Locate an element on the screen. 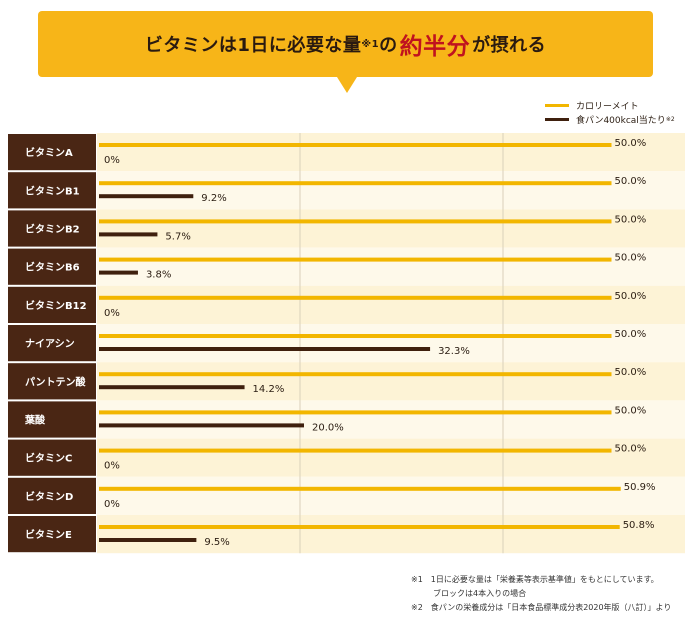  headline-text-mid: の is located at coordinates (388, 45).